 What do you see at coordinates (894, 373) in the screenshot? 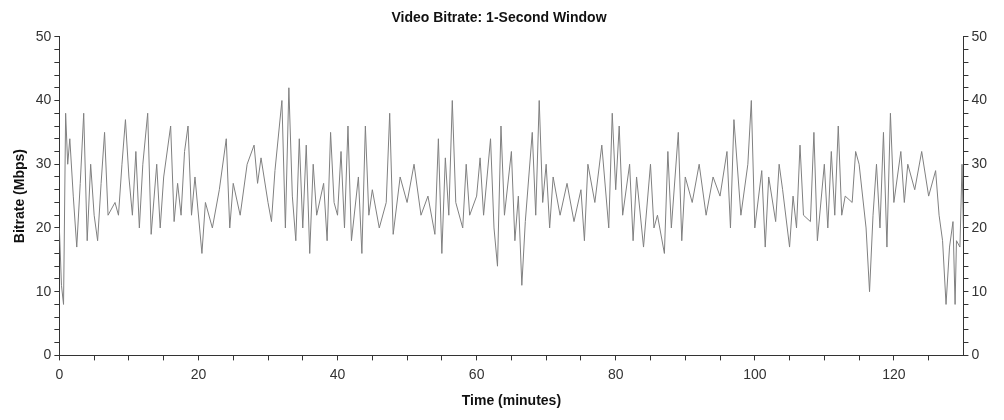
I see `x-tick-label: 120` at bounding box center [894, 373].